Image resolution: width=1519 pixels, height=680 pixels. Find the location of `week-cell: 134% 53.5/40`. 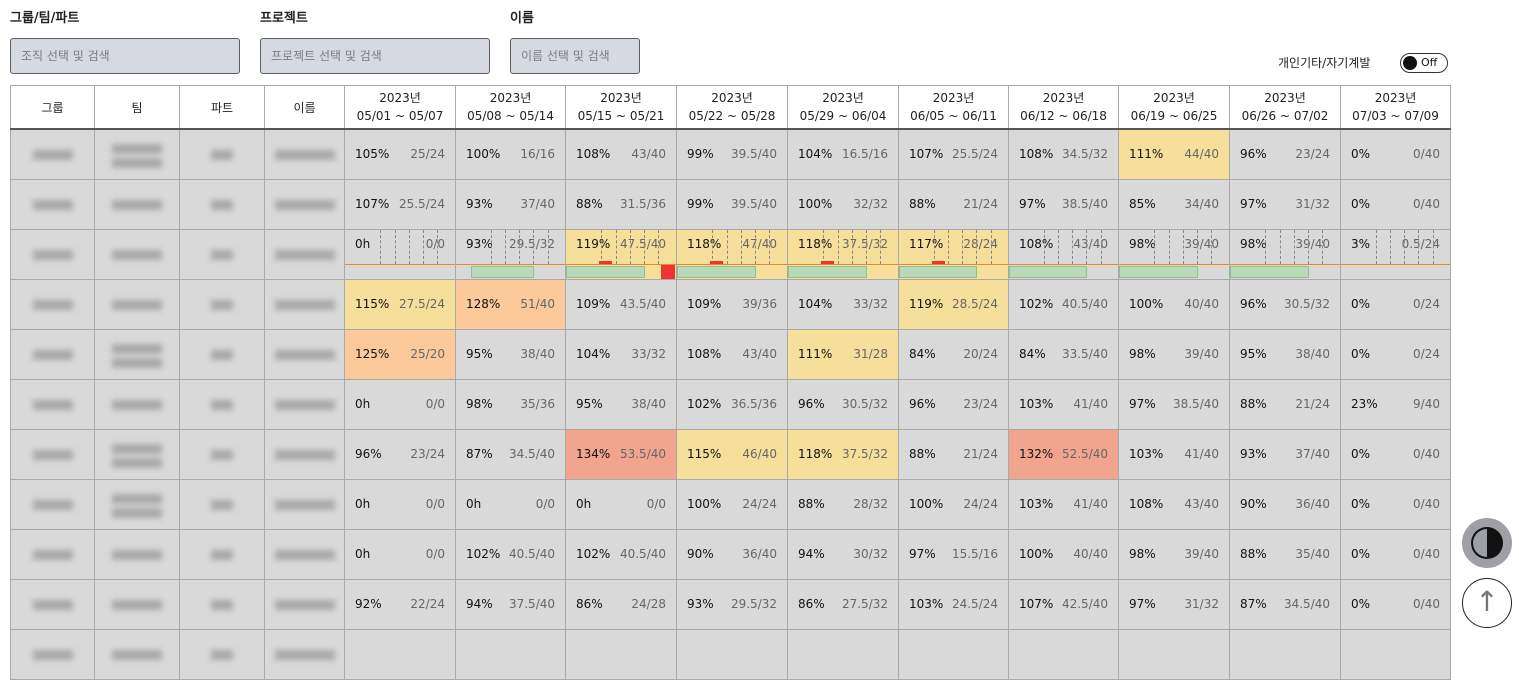

week-cell: 134% 53.5/40 is located at coordinates (621, 454).